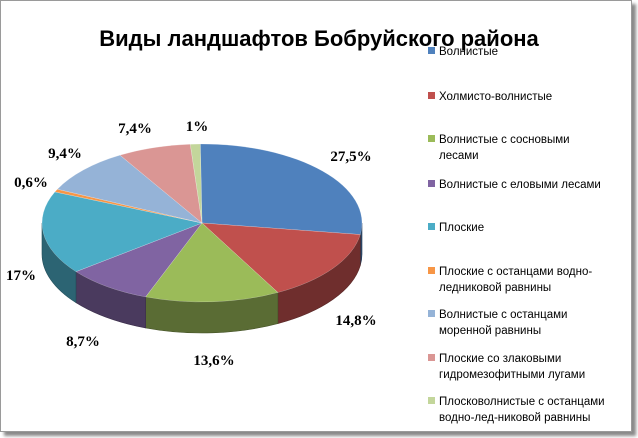  I want to click on legend-item: Волнистые с еловыми лесами, so click(514, 185).